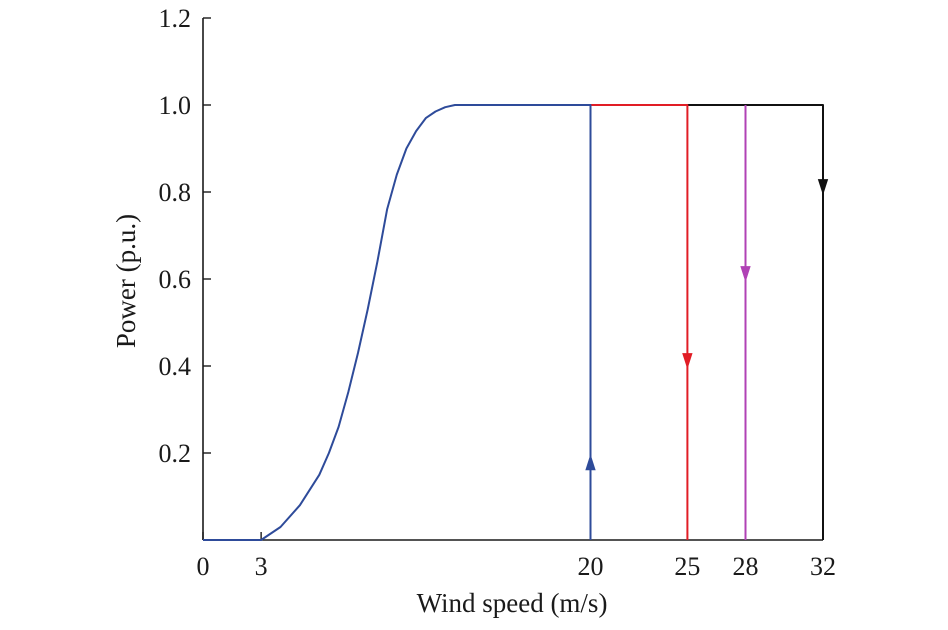 This screenshot has height=630, width=948. What do you see at coordinates (512, 603) in the screenshot?
I see `x-axis-title: Wind speed (m/s)` at bounding box center [512, 603].